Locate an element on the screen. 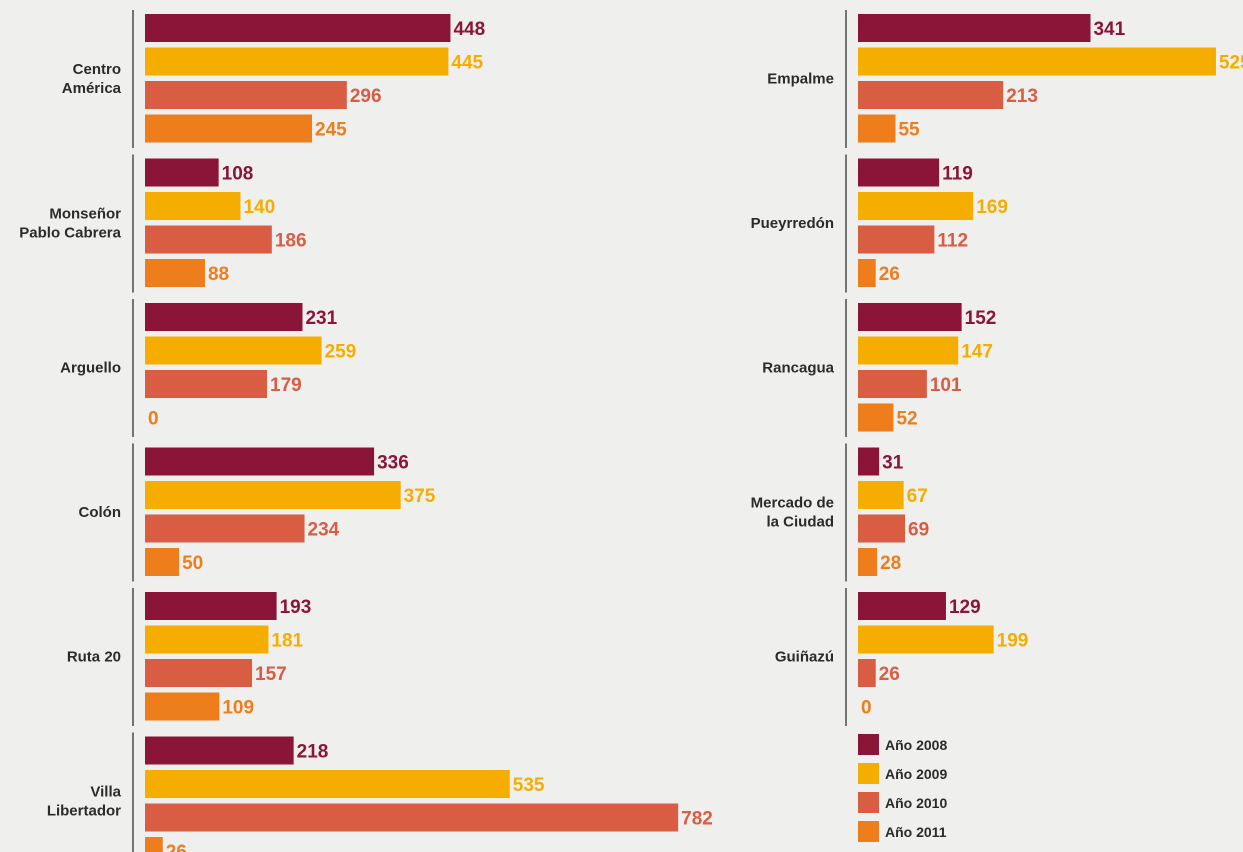 The height and width of the screenshot is (852, 1243). category-label: Centro América is located at coordinates (92, 79).